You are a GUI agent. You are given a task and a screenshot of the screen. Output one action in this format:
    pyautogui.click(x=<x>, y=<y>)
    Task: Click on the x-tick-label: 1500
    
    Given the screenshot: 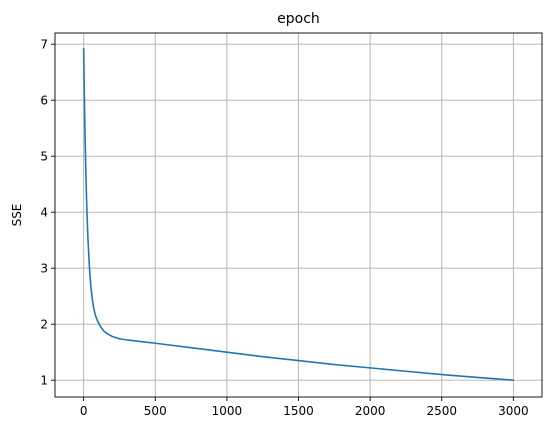 What is the action you would take?
    pyautogui.click(x=298, y=411)
    